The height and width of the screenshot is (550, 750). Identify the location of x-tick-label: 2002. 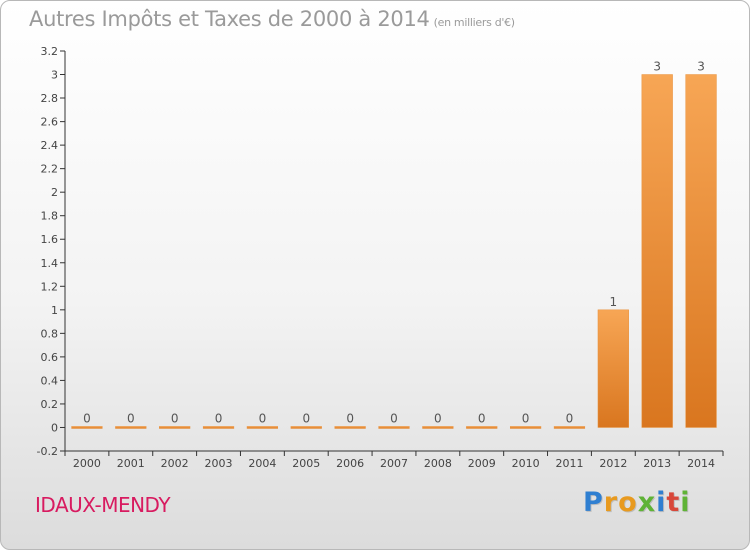
(175, 463).